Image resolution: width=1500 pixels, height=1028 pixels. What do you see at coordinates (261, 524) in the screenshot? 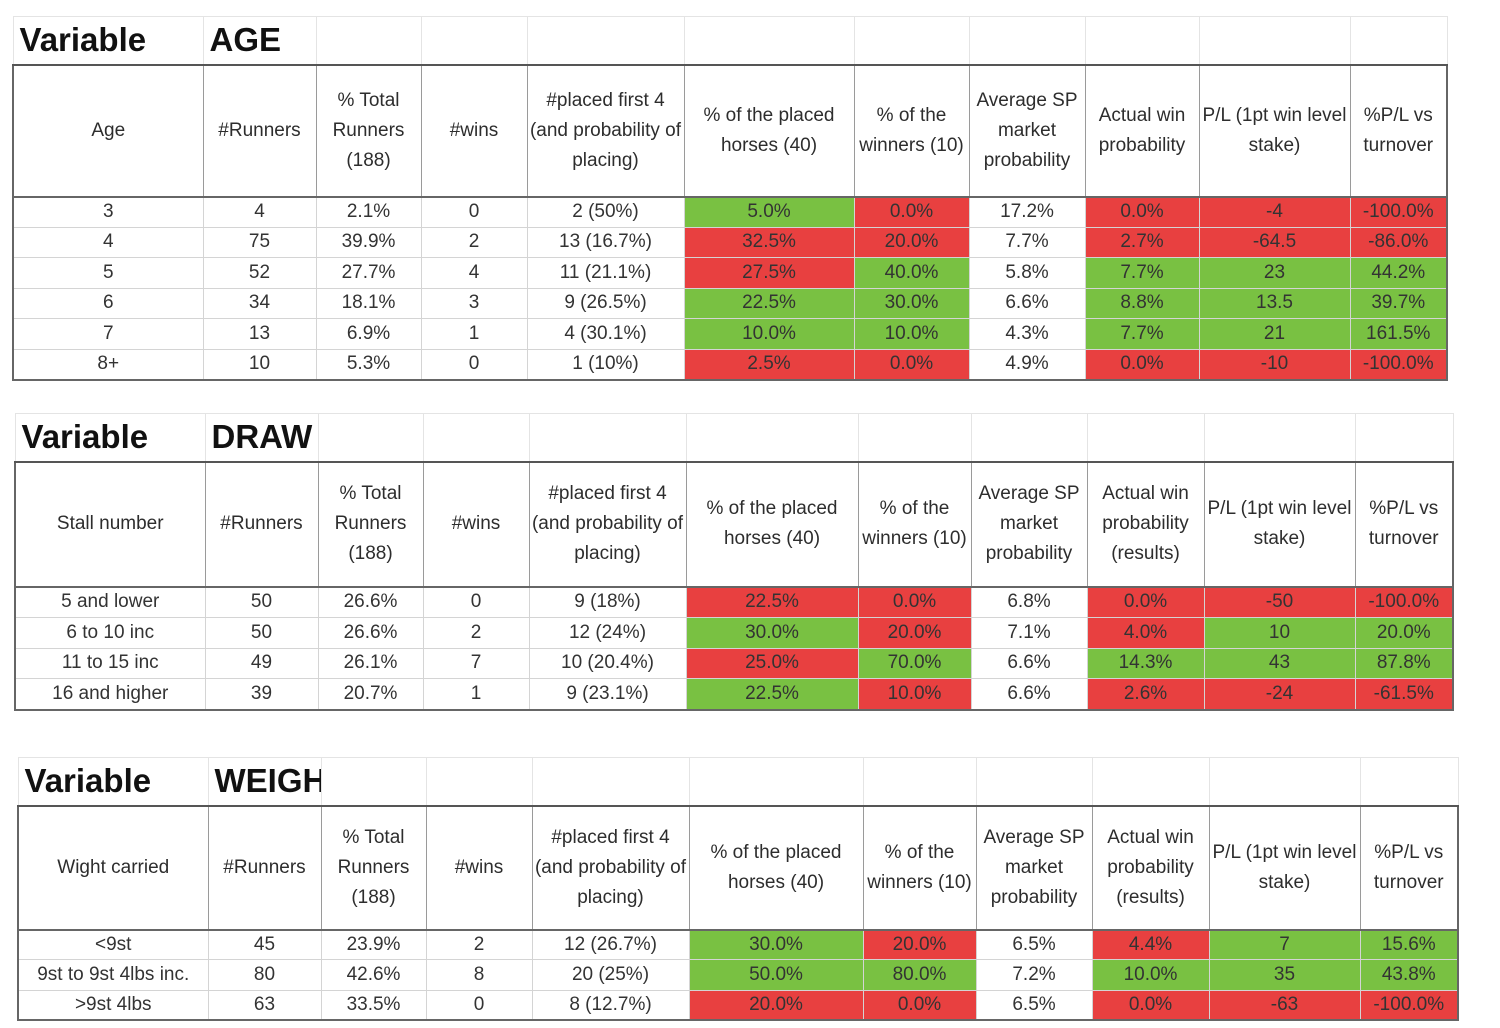
I see `column-header: #Runners` at bounding box center [261, 524].